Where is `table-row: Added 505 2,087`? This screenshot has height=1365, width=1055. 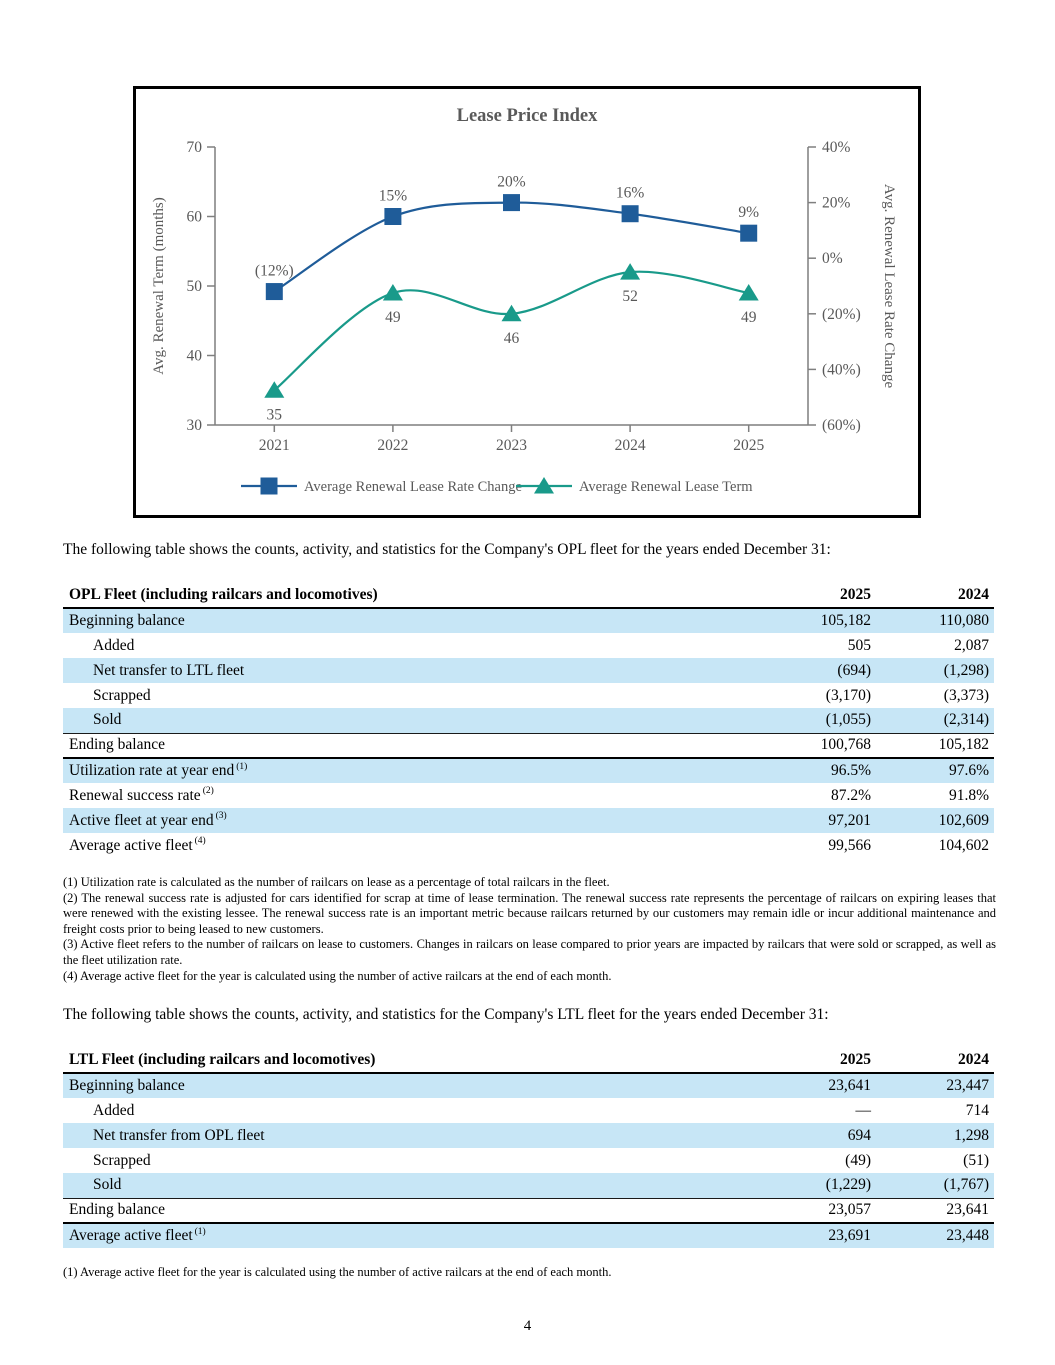 table-row: Added 505 2,087 is located at coordinates (528, 645).